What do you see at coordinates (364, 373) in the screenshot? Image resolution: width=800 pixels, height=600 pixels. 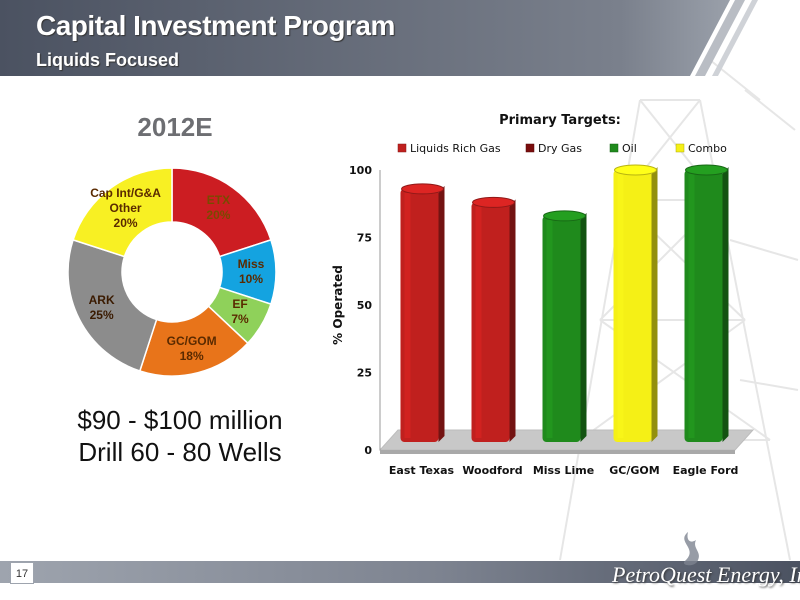 I see `y-tick-label: 25` at bounding box center [364, 373].